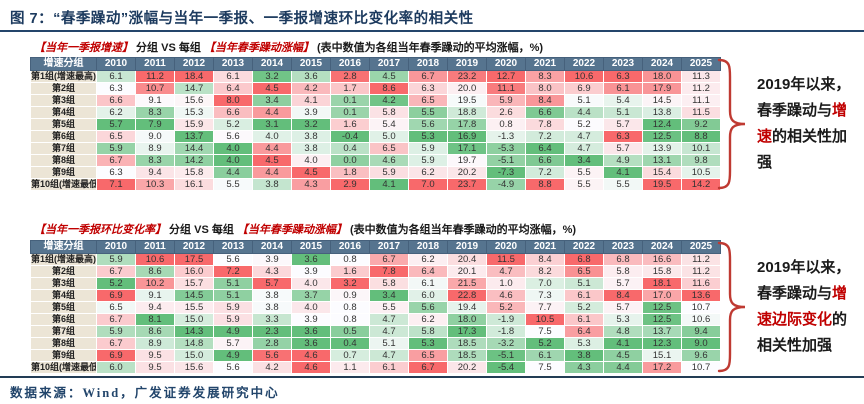 The image size is (864, 404). Describe the element at coordinates (428, 295) in the screenshot. I see `value-cell: 6.0` at that location.